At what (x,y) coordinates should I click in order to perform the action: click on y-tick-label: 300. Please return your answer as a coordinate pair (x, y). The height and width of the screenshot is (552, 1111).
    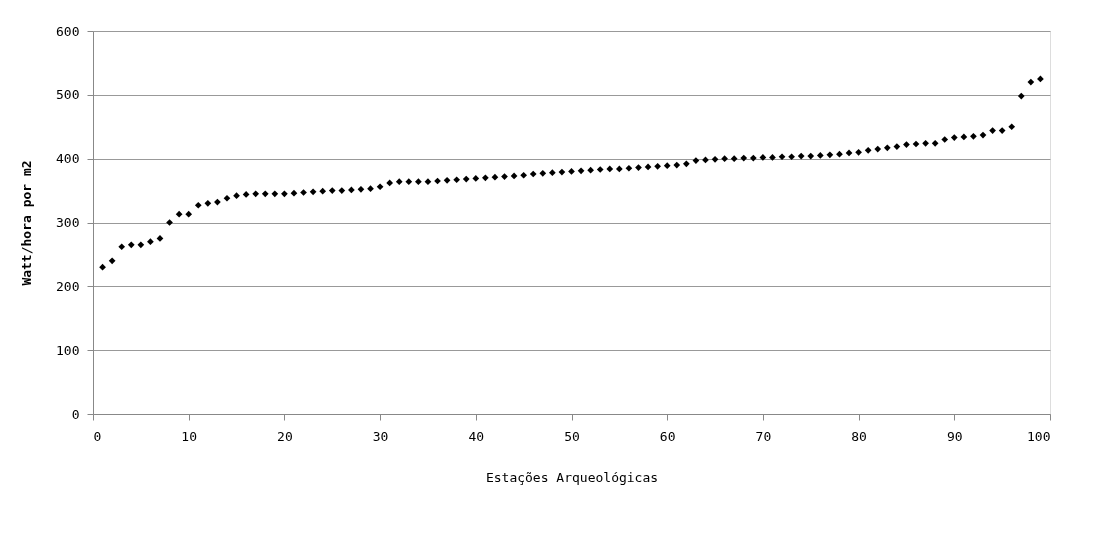
    Looking at the image, I should click on (68, 222).